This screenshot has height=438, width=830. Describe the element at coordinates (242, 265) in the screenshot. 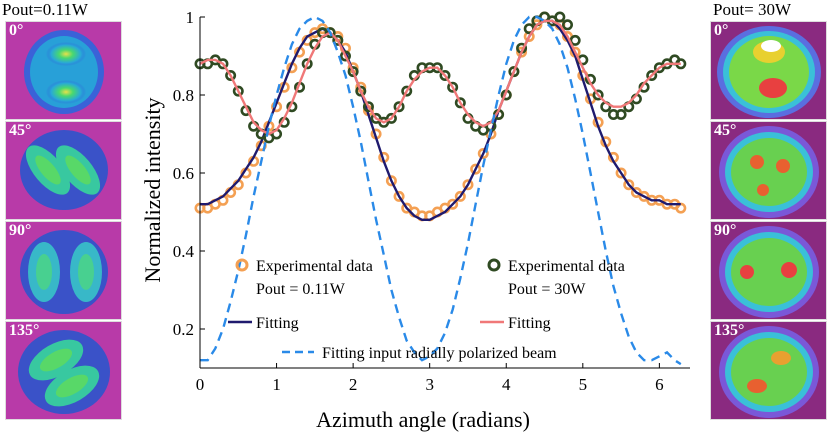

I see `legend-marker-exp-low` at that location.